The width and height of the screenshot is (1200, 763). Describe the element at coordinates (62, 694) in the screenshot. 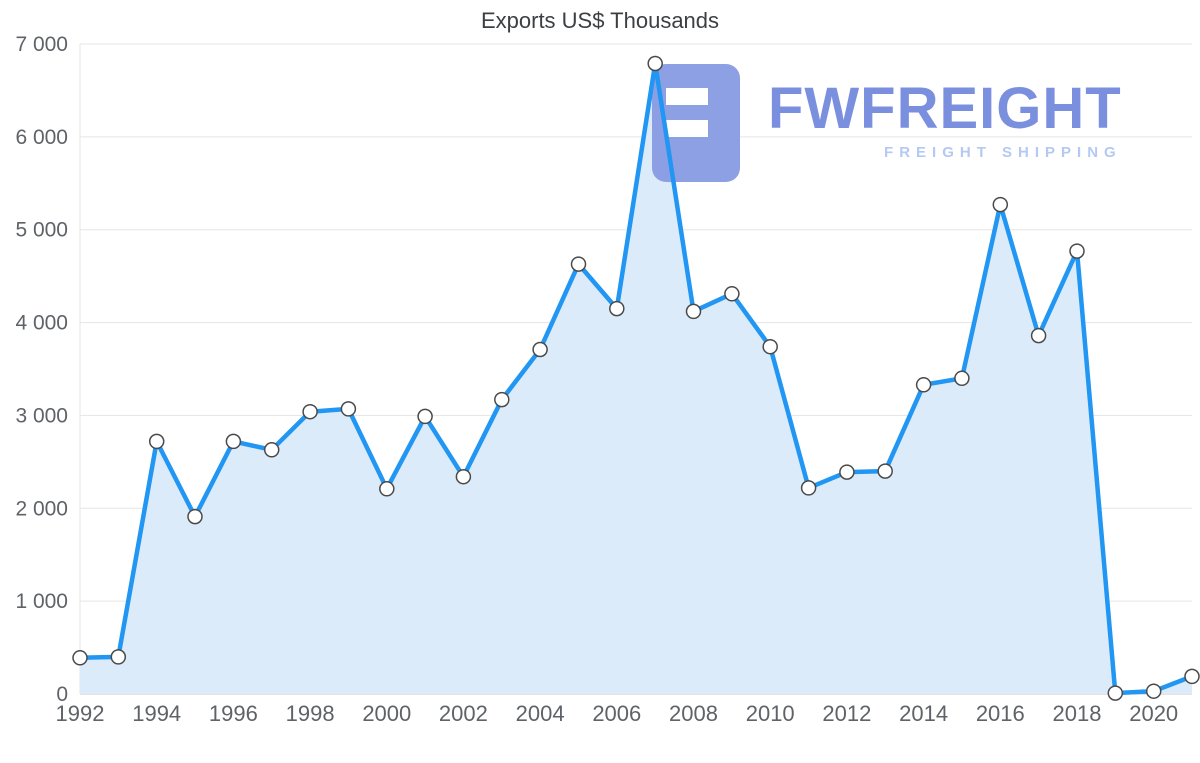

I see `y-tick-label: 0` at that location.